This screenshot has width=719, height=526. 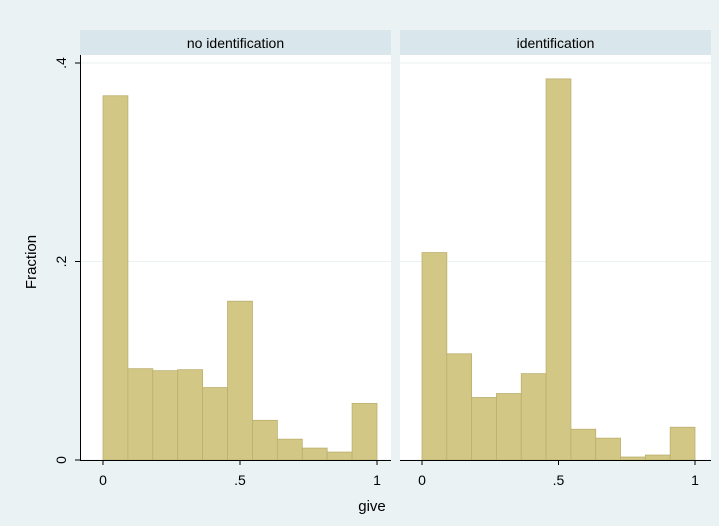 What do you see at coordinates (61, 63) in the screenshot?
I see `y-tick-label: .4` at bounding box center [61, 63].